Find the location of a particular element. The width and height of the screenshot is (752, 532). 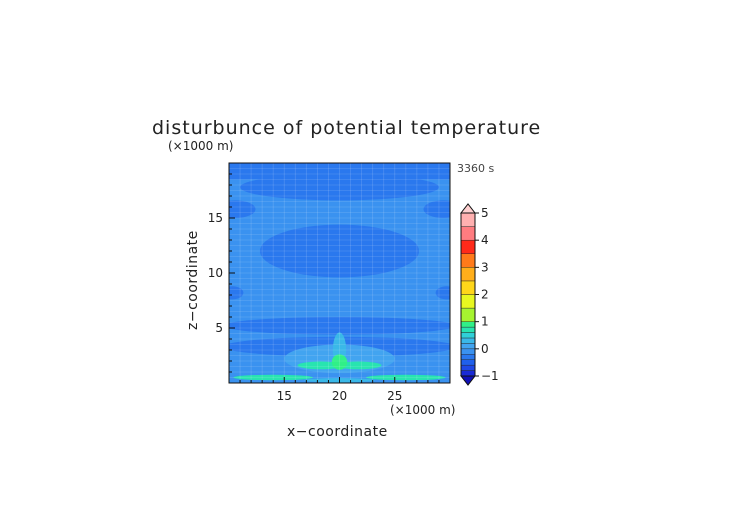

colorbar-tick-label: −1 is located at coordinates (490, 376).